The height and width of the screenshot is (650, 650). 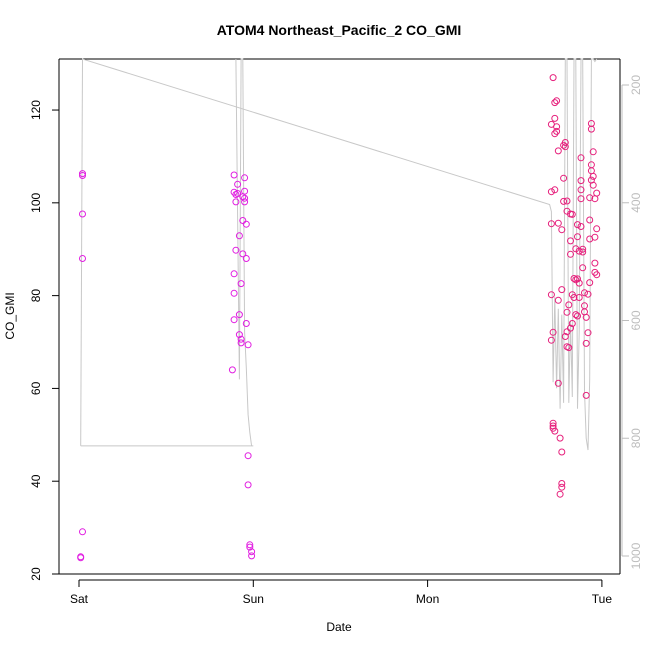 I want to click on pressure-line-sunday, so click(x=244, y=252).